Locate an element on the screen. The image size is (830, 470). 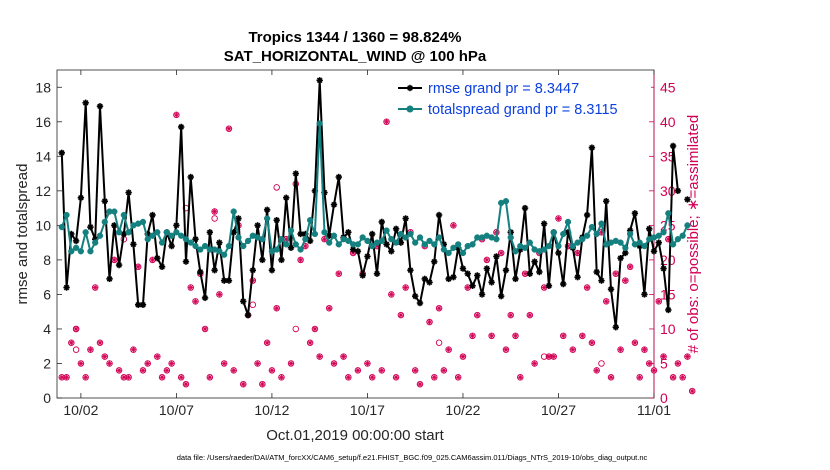
x-tick-label: 11/01 is located at coordinates (654, 410).